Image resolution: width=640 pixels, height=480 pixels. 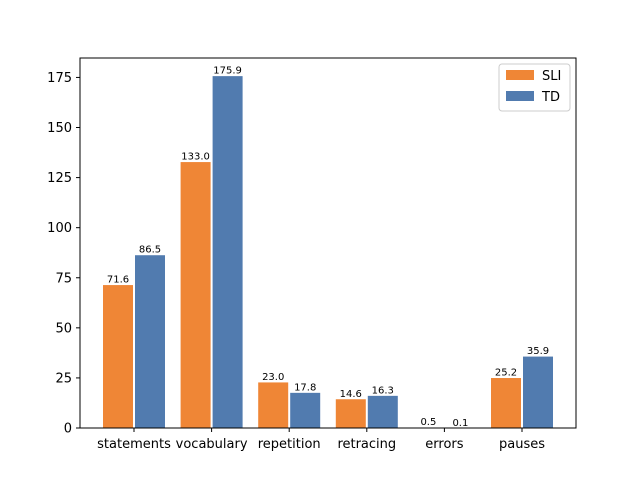 What do you see at coordinates (63, 254) in the screenshot?
I see `y-axis-ticks: 0 25 50 75 100 125 150 175` at bounding box center [63, 254].